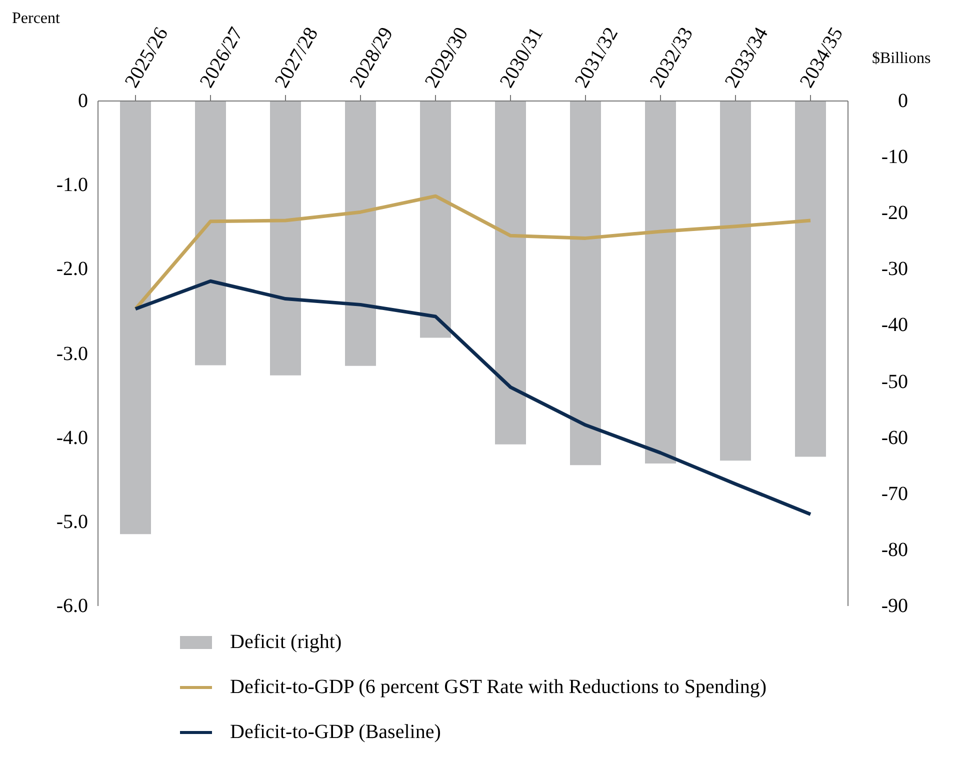  Describe the element at coordinates (901, 59) in the screenshot. I see `y2-axis-title: $Billions` at that location.